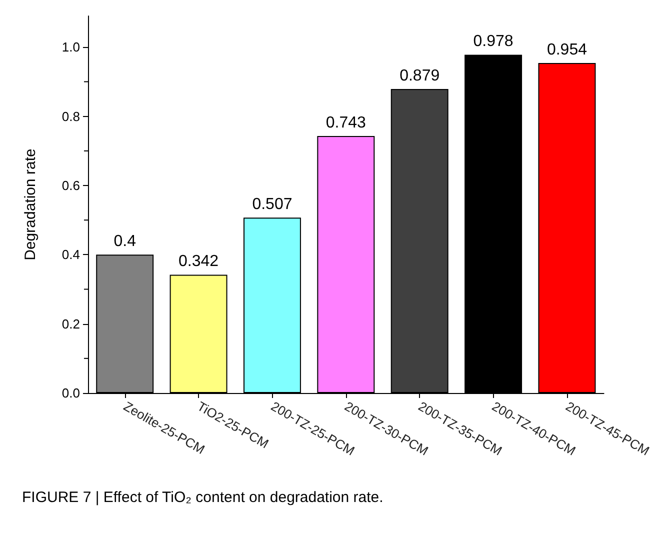  Describe the element at coordinates (420, 75) in the screenshot. I see `data-label: 0.879` at that location.